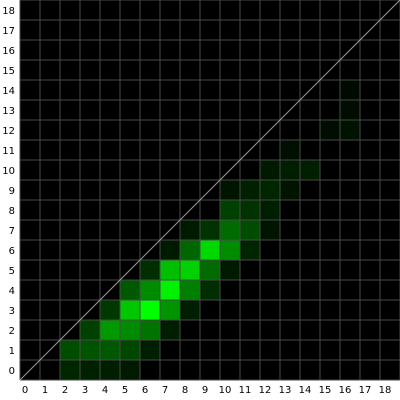 The width and height of the screenshot is (400, 400). Describe the element at coordinates (12, 191) in the screenshot. I see `y-tick-label: 9` at that location.